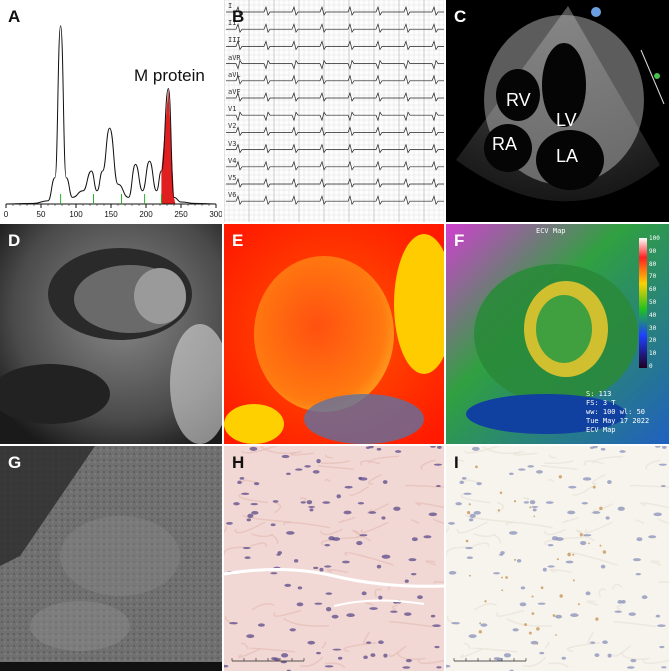 The image size is (669, 671). Describe the element at coordinates (111, 334) in the screenshot. I see `cmr-image` at that location.